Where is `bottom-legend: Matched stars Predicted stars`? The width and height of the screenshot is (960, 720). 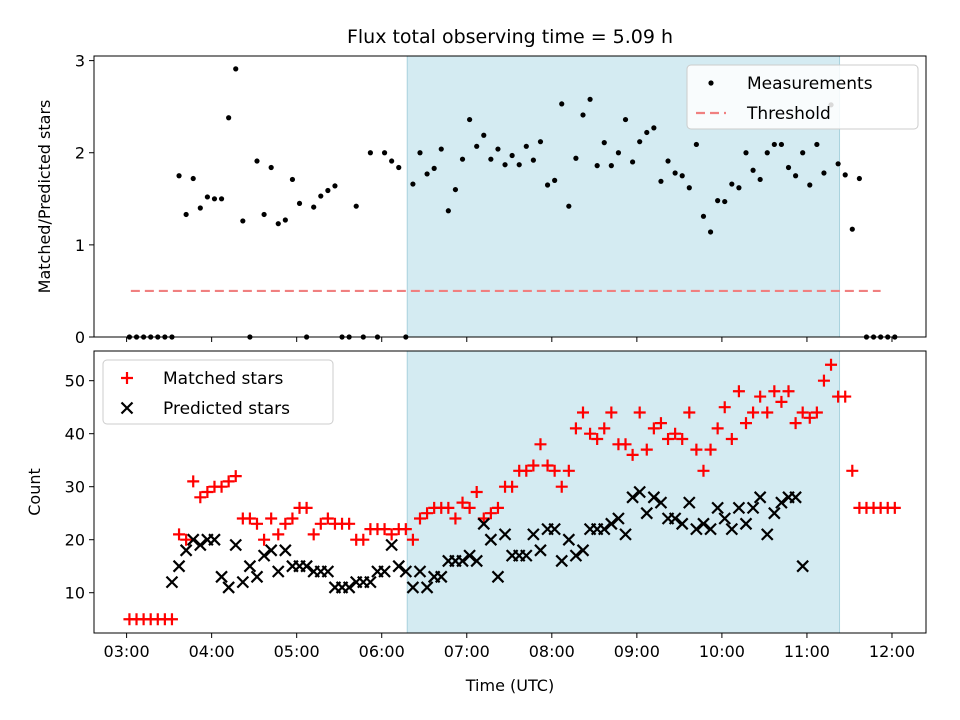 bottom-legend: Matched stars Predicted stars is located at coordinates (218, 392).